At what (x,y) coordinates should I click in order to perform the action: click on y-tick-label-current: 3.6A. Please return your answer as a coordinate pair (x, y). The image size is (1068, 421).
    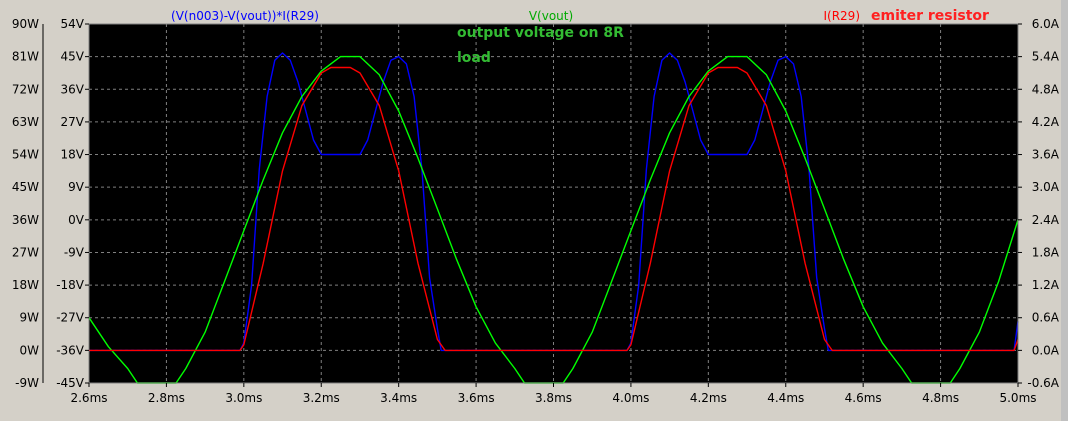
    Looking at the image, I should click on (1046, 155).